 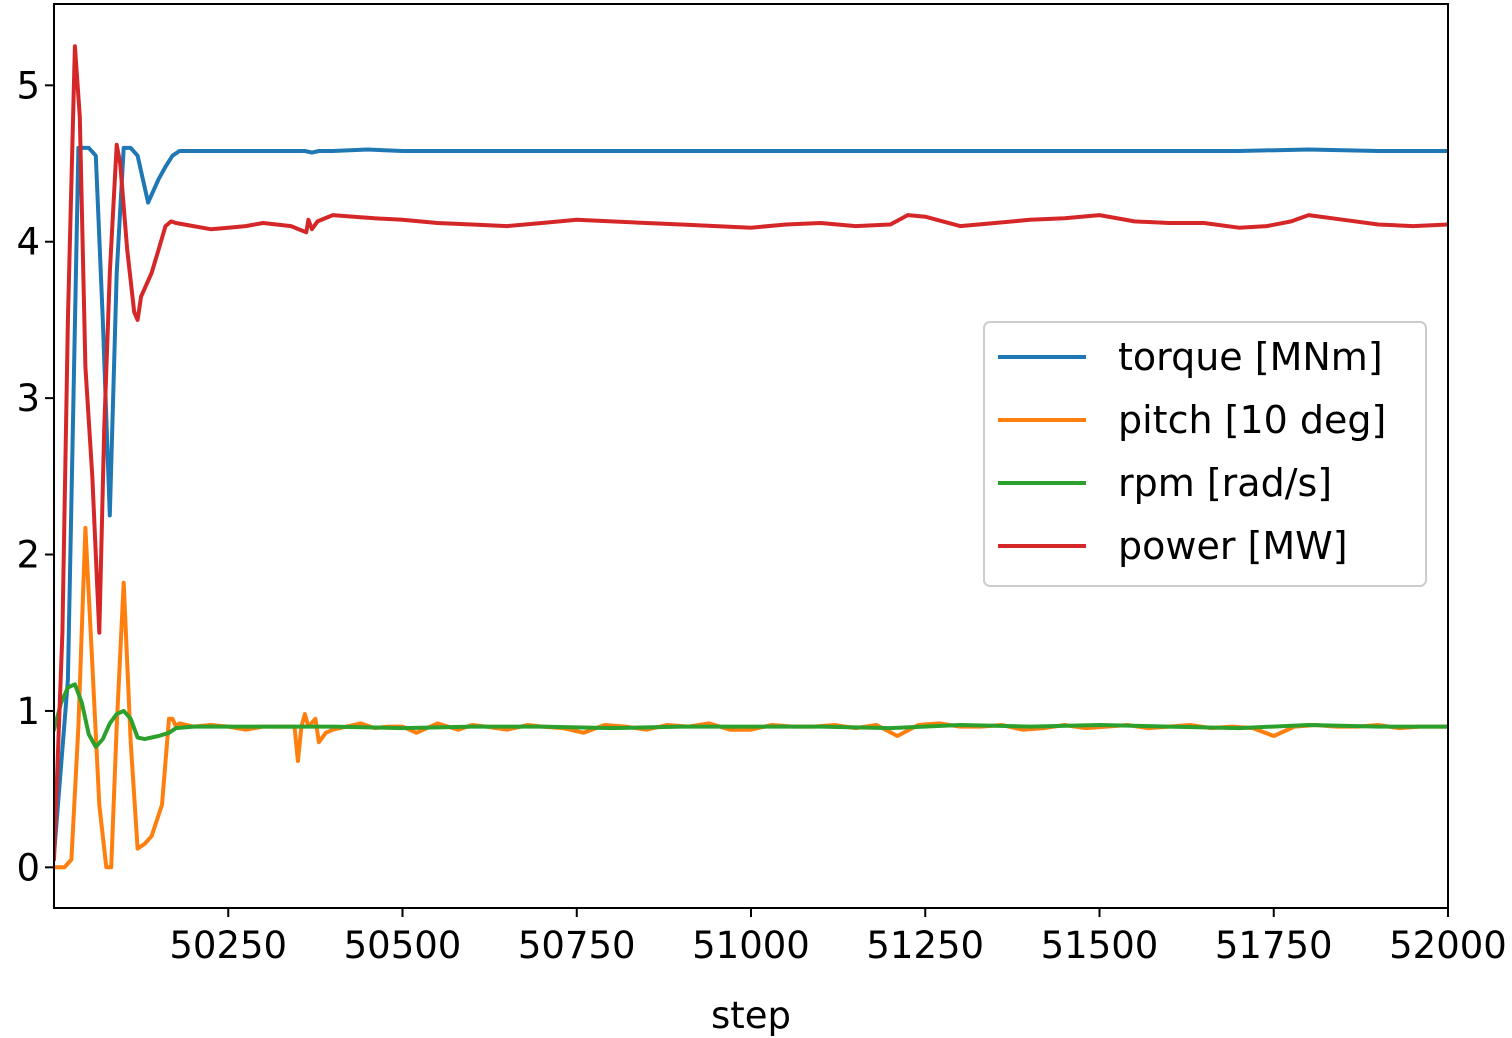 I want to click on x-tick-label: 51750, so click(x=1274, y=945).